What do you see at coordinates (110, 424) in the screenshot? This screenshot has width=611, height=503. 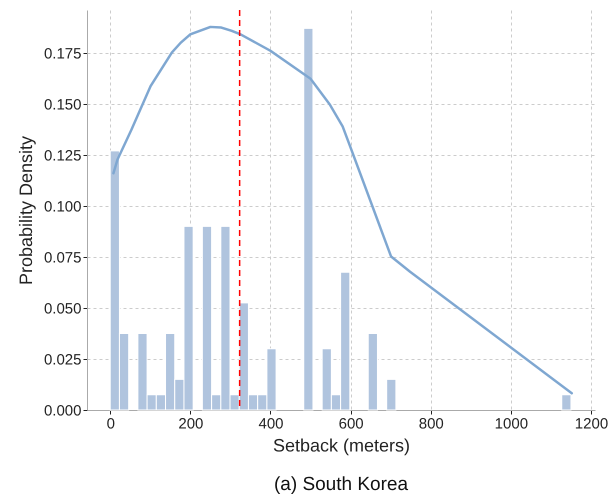 I see `x-tick-label: 0` at bounding box center [110, 424].